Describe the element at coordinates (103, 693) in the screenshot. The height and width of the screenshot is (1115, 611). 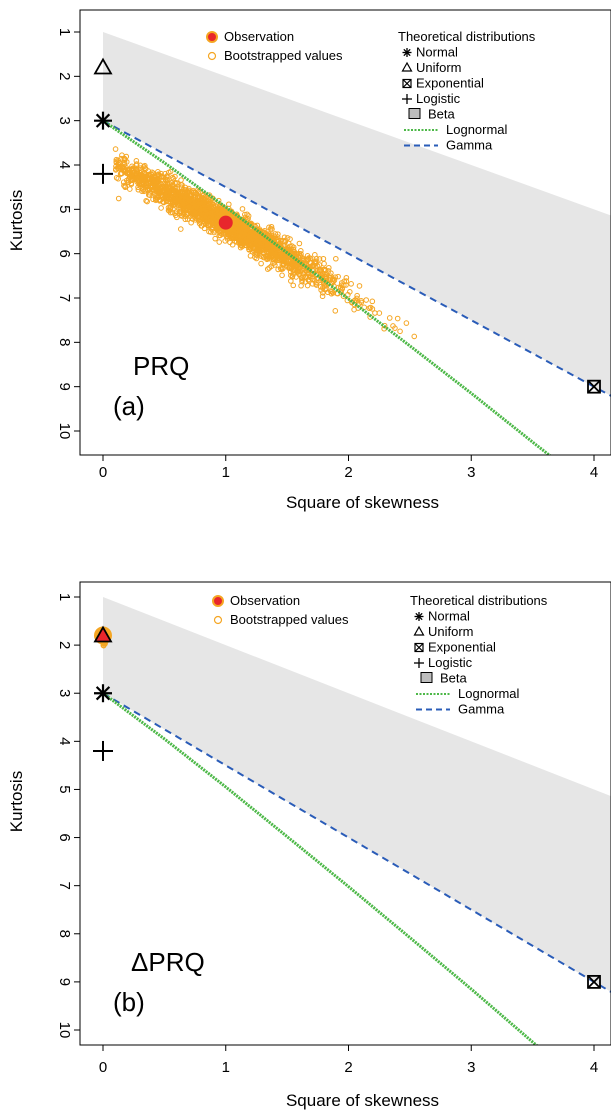
I see `normal-point` at that location.